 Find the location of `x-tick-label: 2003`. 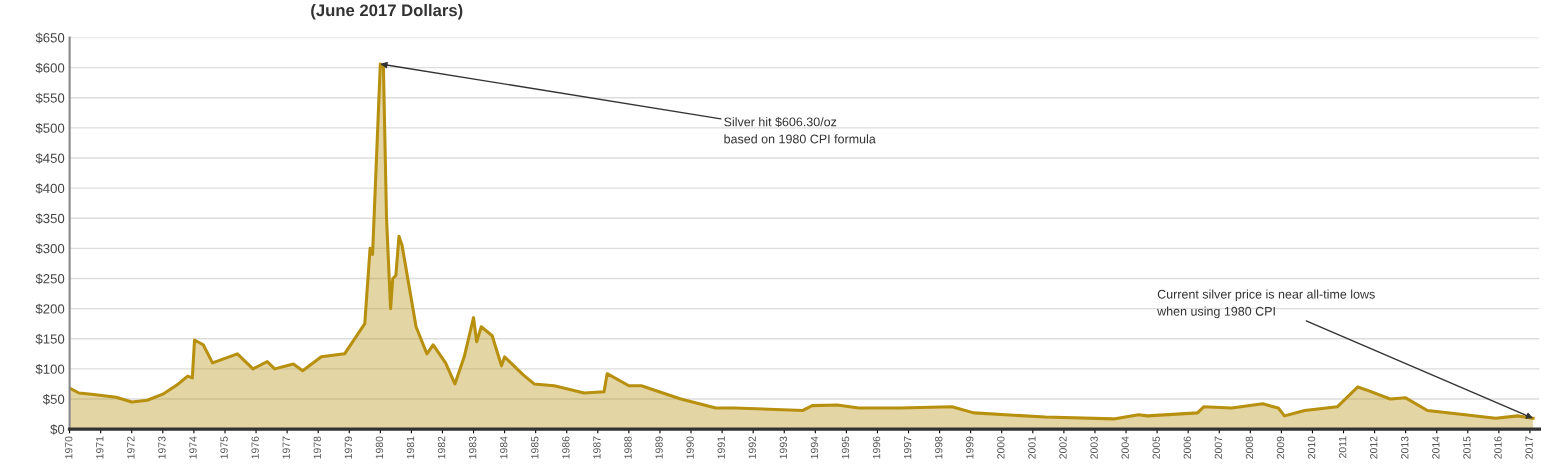

x-tick-label: 2003 is located at coordinates (1094, 447).